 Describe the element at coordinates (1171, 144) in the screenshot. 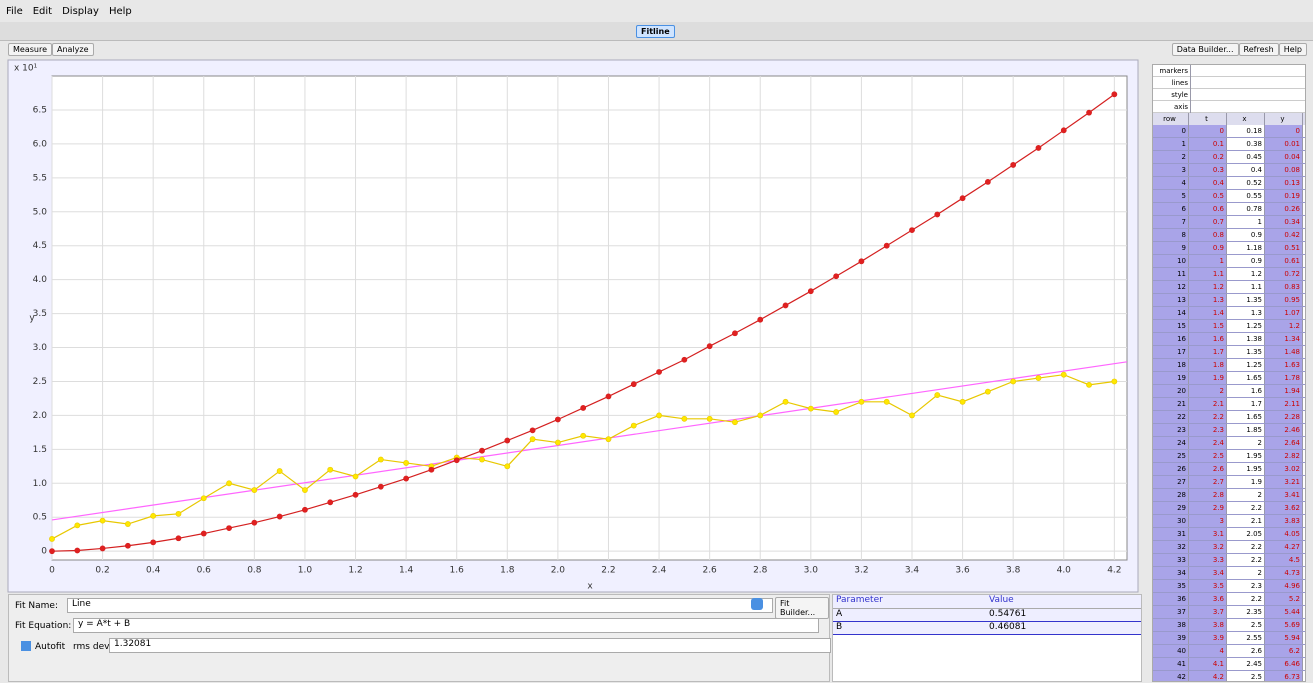

I see `row-number: 1` at that location.